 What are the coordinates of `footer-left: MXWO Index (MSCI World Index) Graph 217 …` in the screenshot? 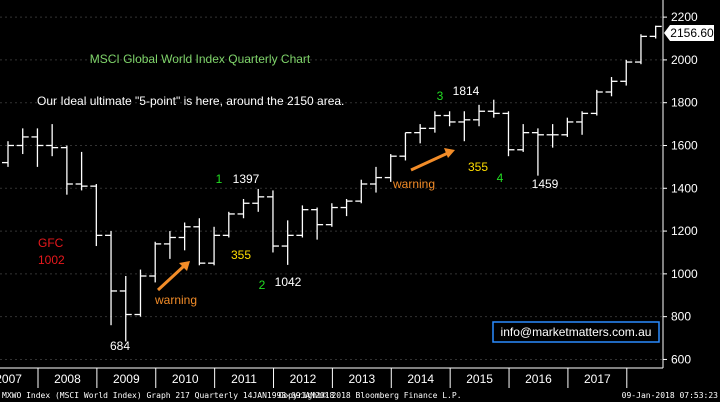 It's located at (168, 395).